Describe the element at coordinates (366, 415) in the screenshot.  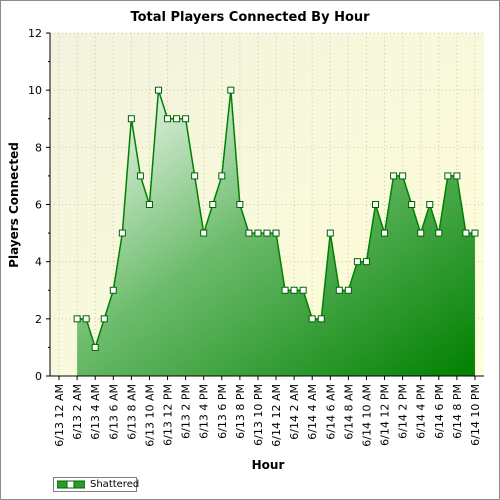
I see `x-tick-label: 6/14 10 AM` at that location.